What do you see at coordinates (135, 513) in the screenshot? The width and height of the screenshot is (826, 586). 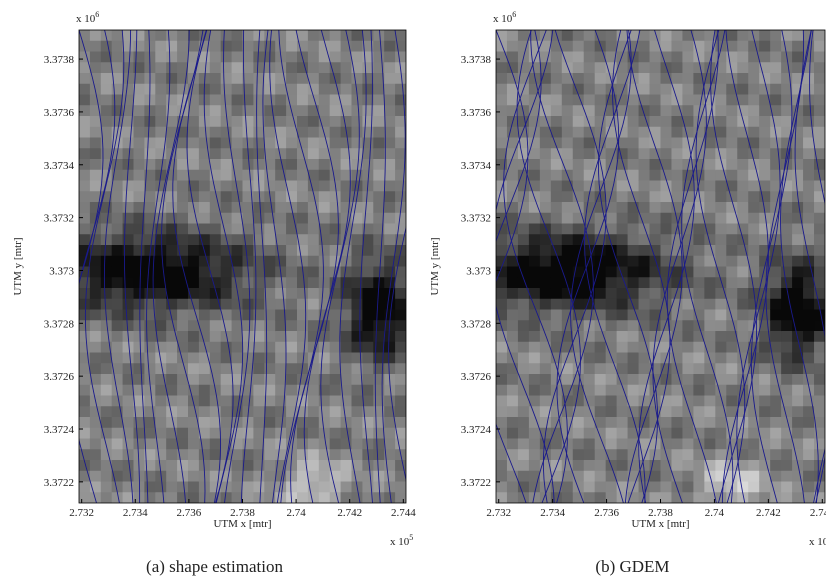 I see `x-tick-label: 2.734` at bounding box center [135, 513].